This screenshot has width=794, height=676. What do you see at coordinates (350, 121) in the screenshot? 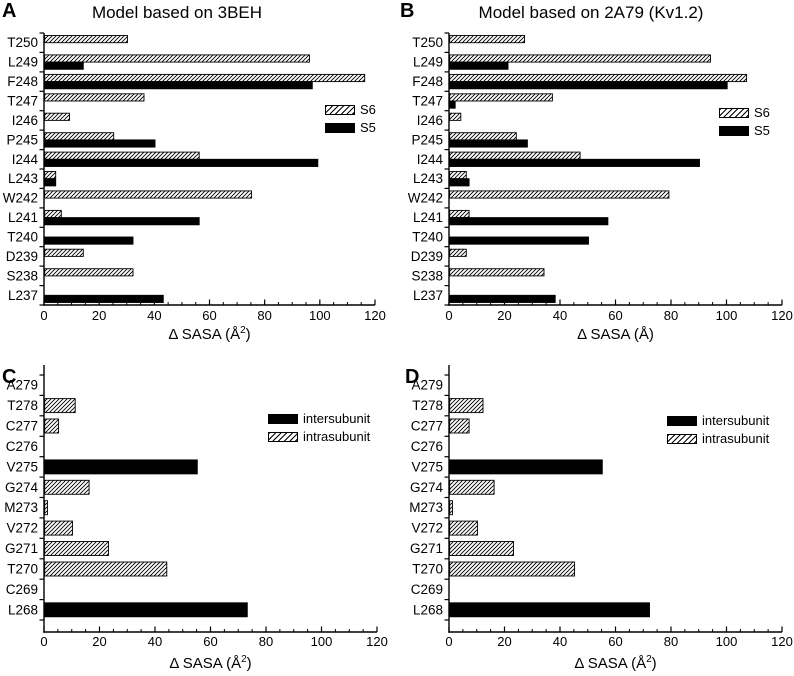
I see `legend-a: S6 S5` at bounding box center [350, 121].